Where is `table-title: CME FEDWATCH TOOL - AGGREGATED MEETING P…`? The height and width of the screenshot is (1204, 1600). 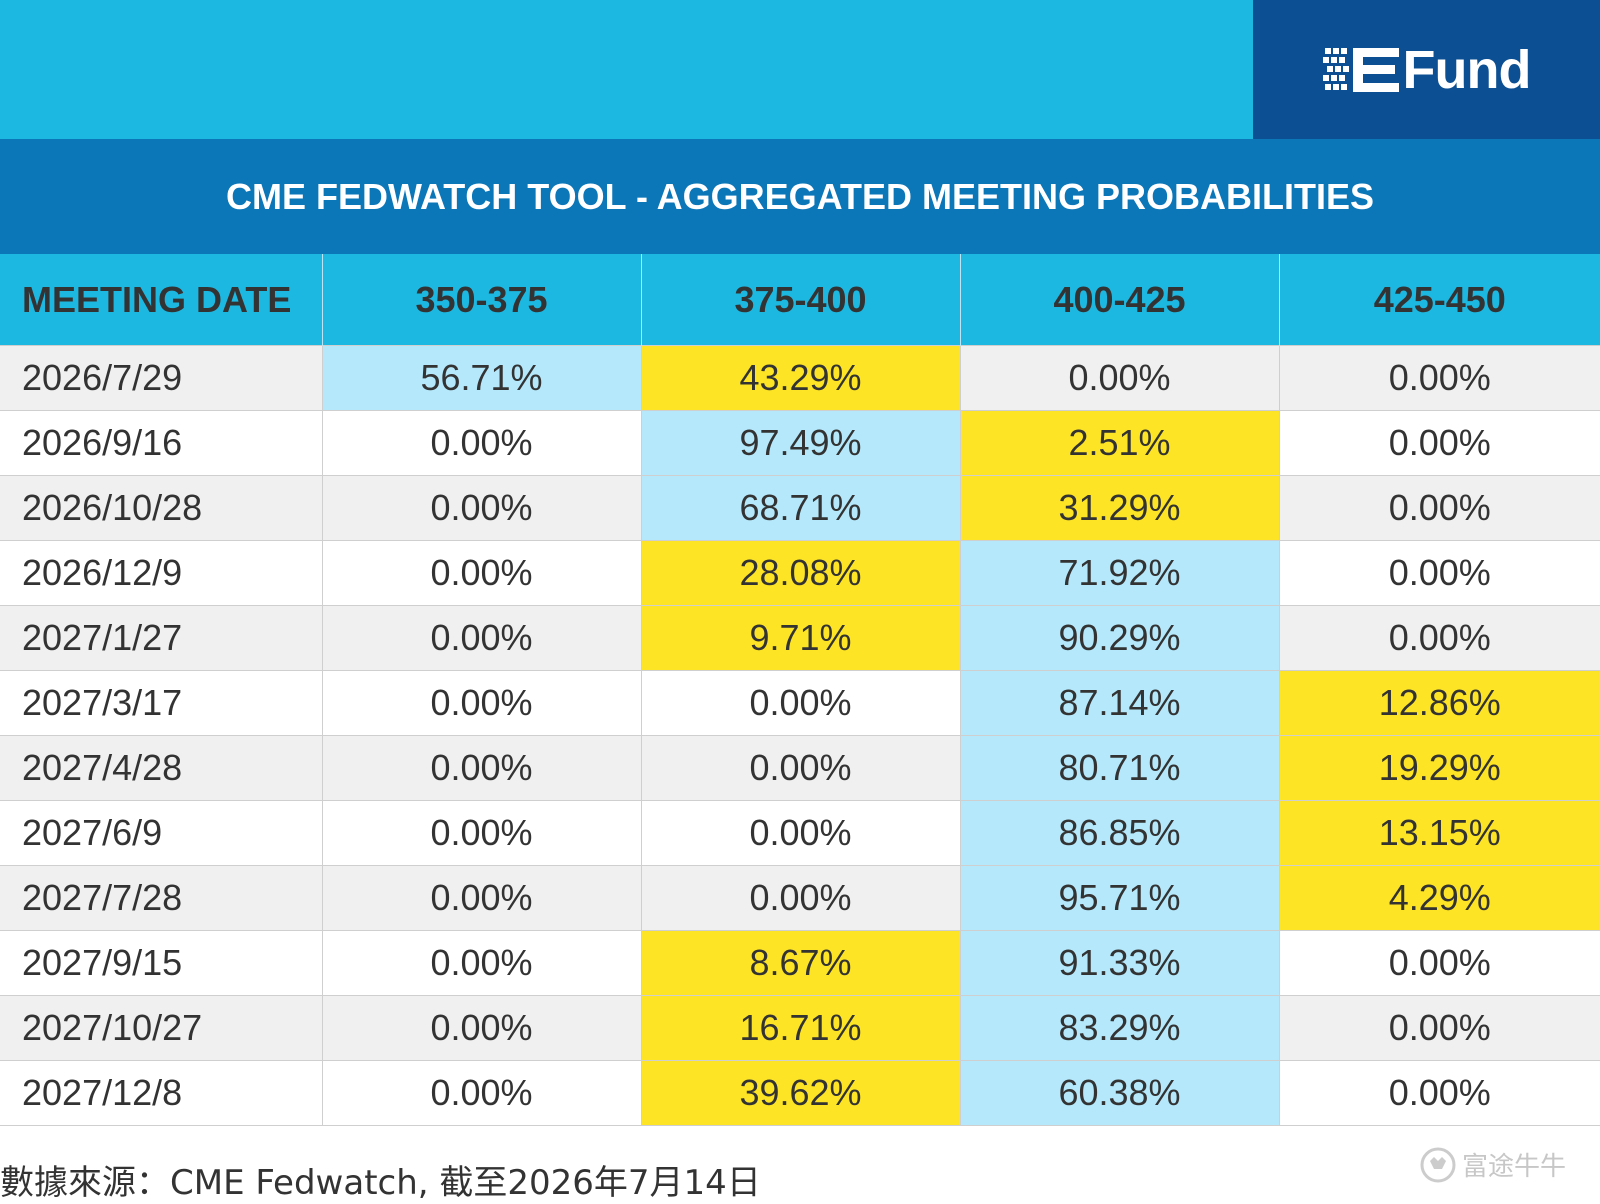
table-title: CME FEDWATCH TOOL - AGGREGATED MEETING P… is located at coordinates (799, 196).